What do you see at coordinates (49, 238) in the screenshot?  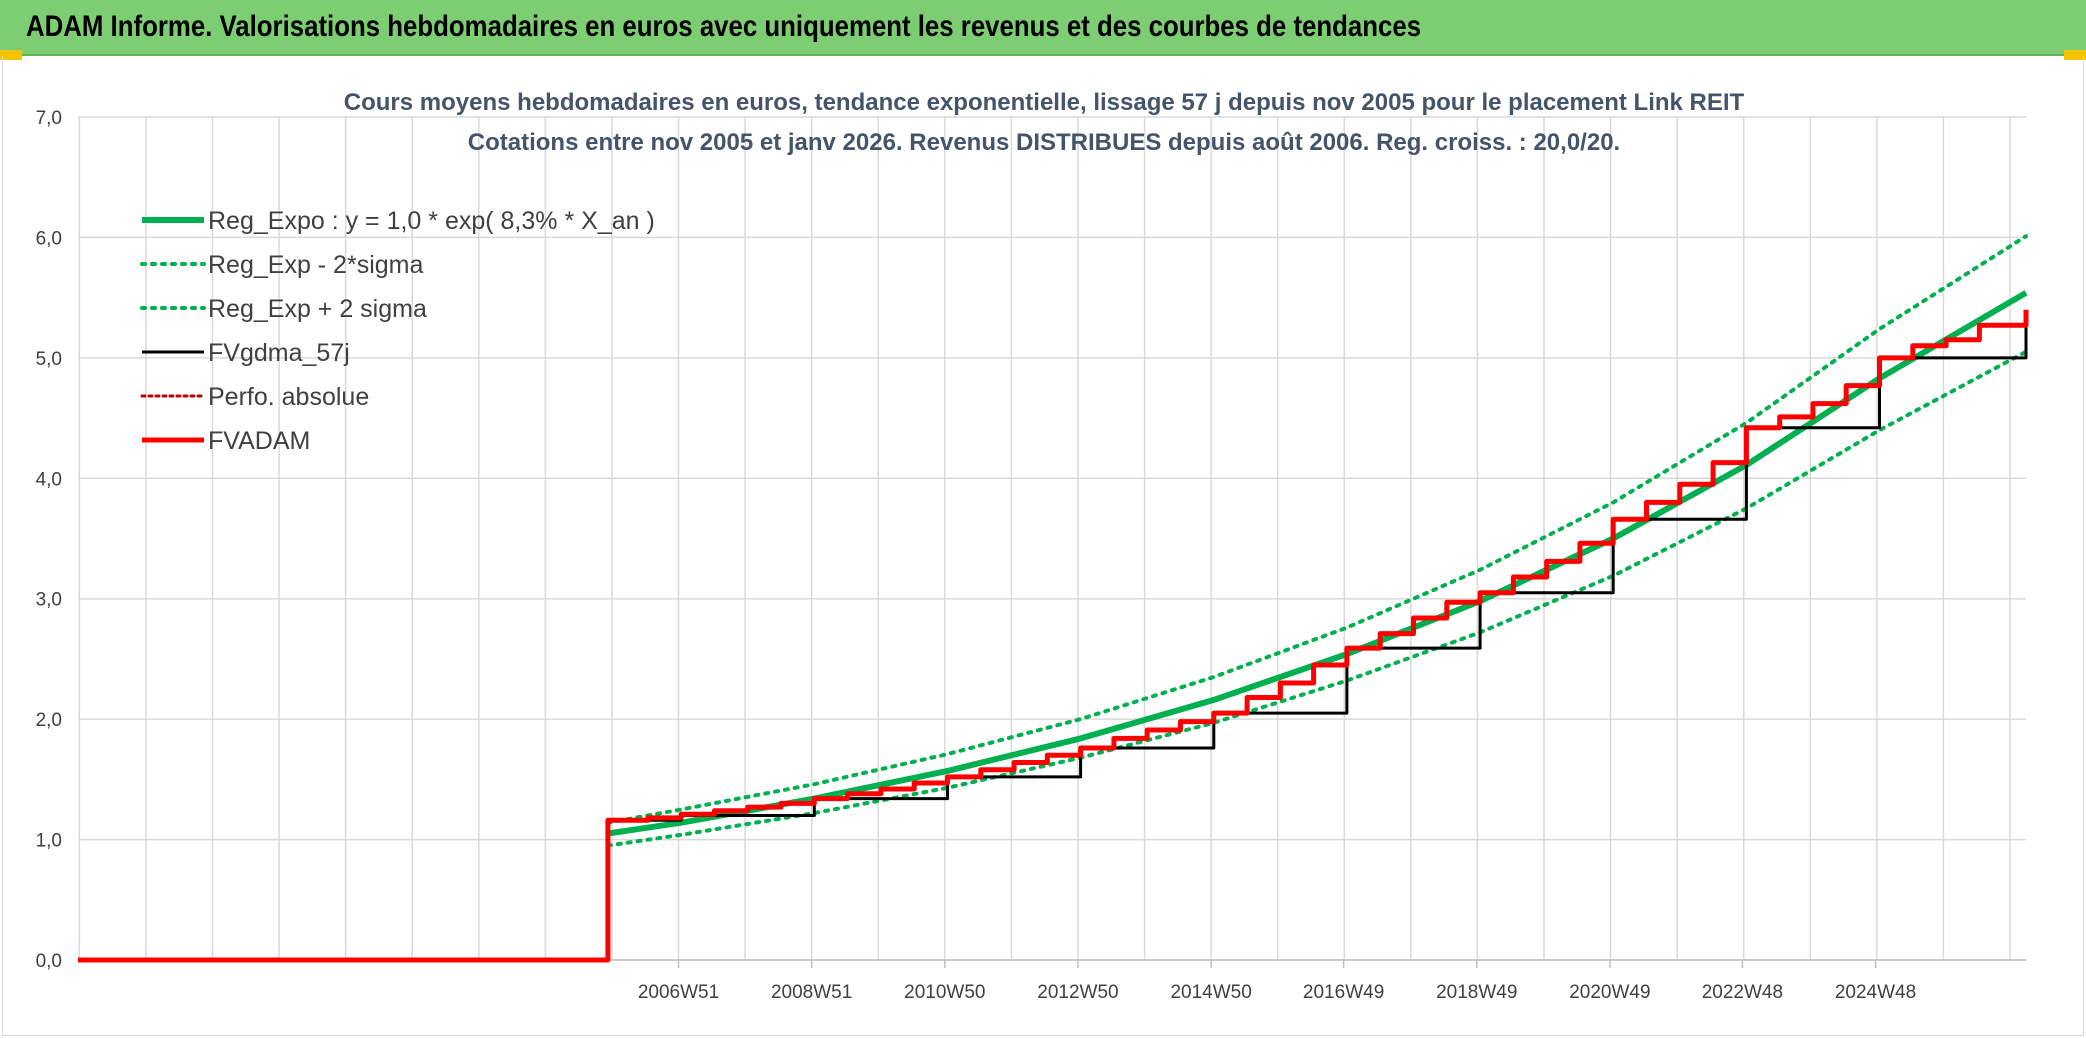 I see `y-tick-label: 6,0` at bounding box center [49, 238].